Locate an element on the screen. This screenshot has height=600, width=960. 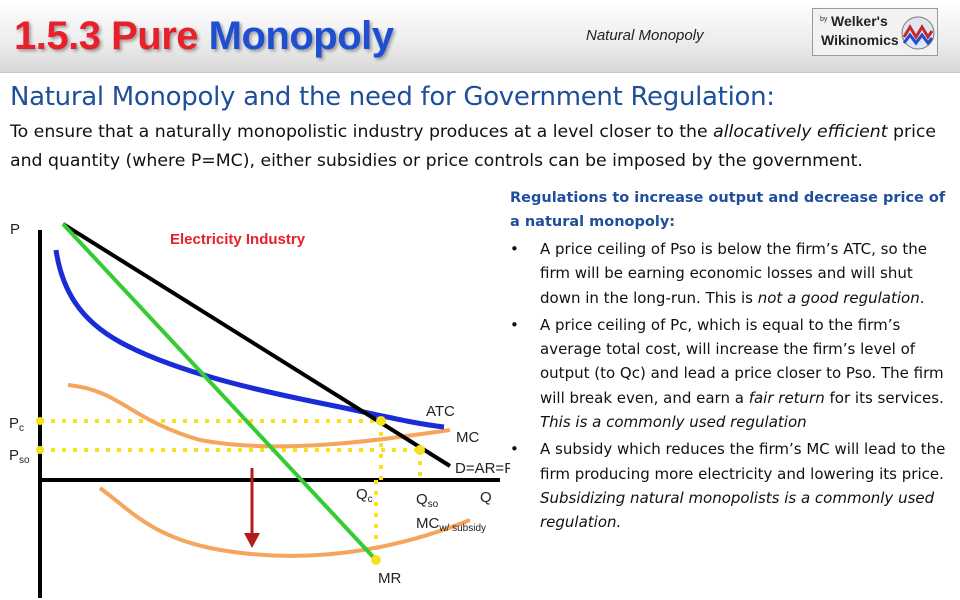
equilibrium-points is located at coordinates (230, 490).